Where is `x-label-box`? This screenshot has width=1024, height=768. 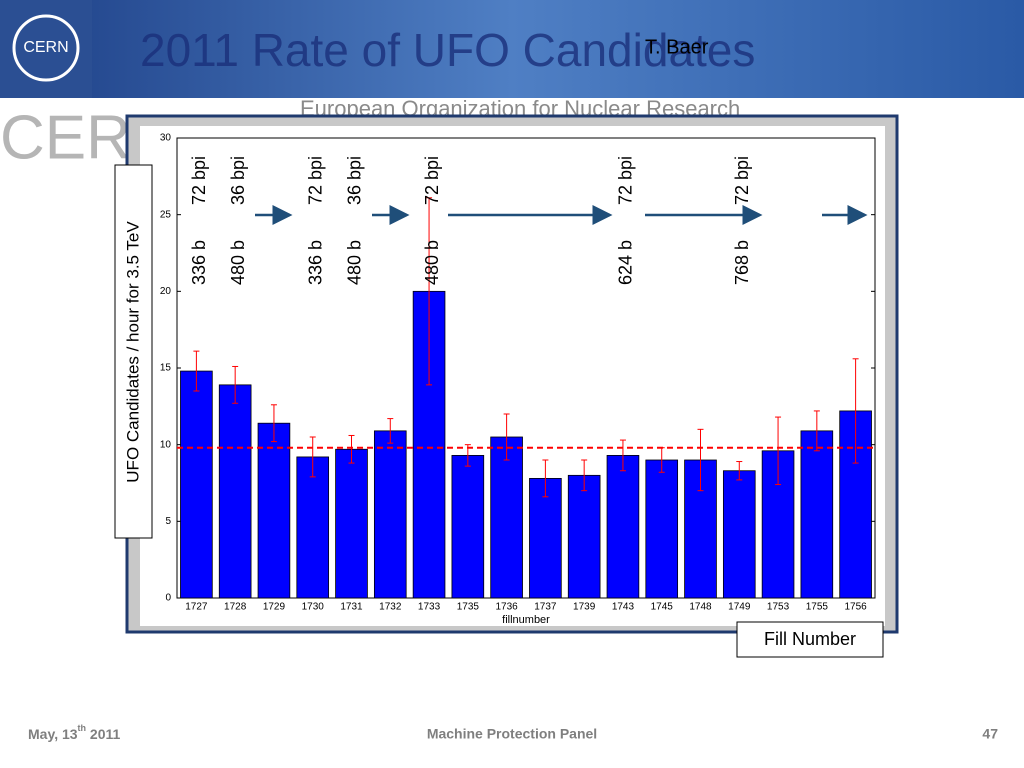 x-label-box is located at coordinates (810, 639).